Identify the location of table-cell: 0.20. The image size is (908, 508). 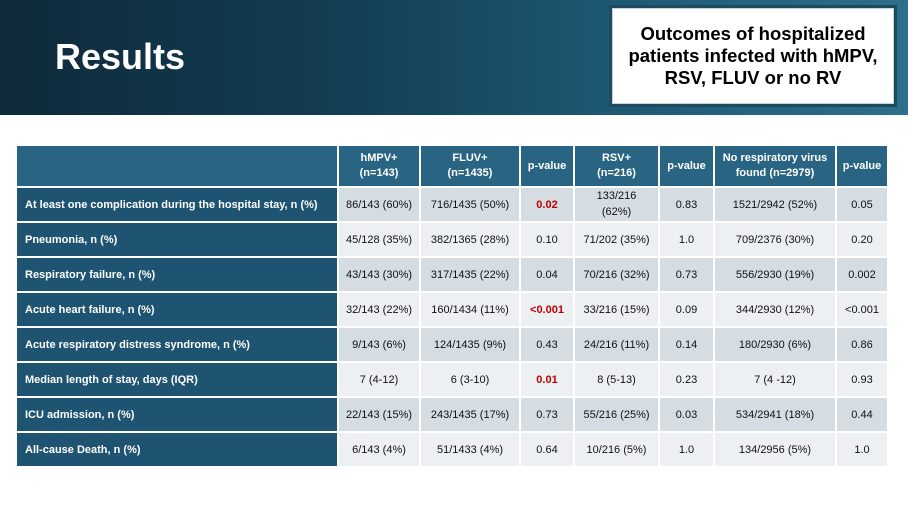
(862, 239).